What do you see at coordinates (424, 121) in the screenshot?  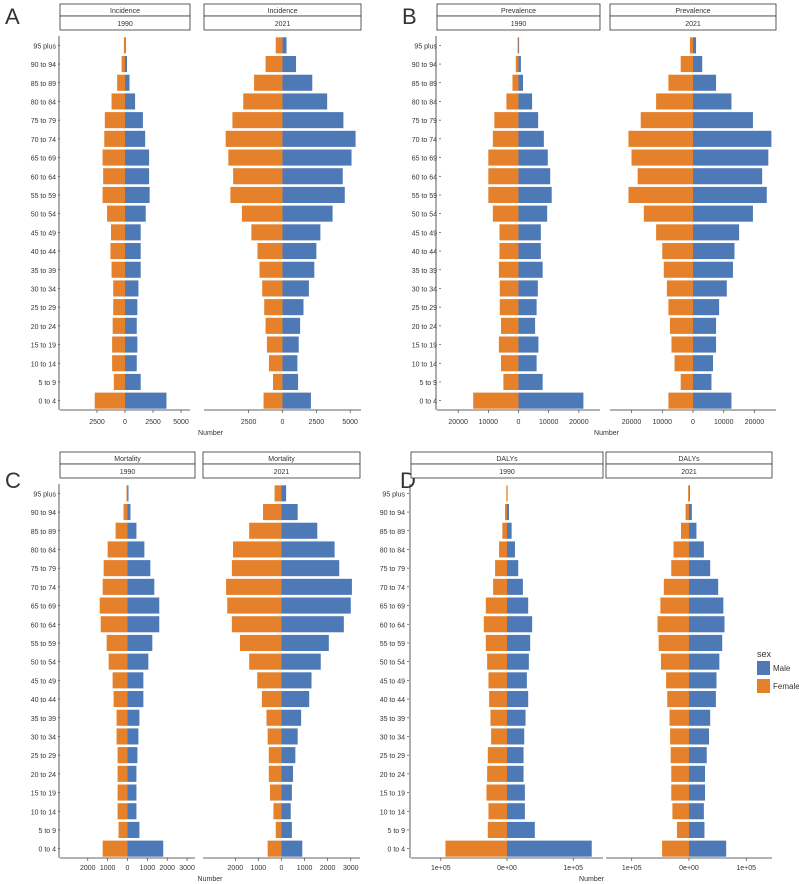 I see `age-label: 75 to 79` at bounding box center [424, 121].